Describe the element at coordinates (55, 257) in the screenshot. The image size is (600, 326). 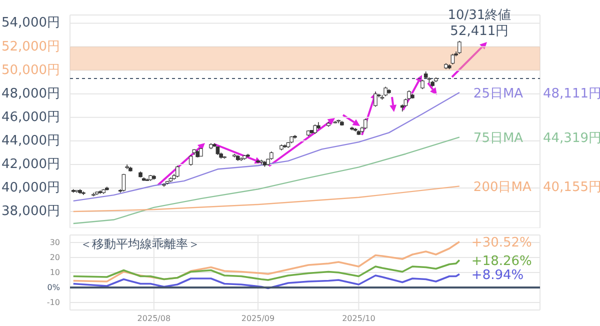
I see `y-tick-label: 20` at that location.